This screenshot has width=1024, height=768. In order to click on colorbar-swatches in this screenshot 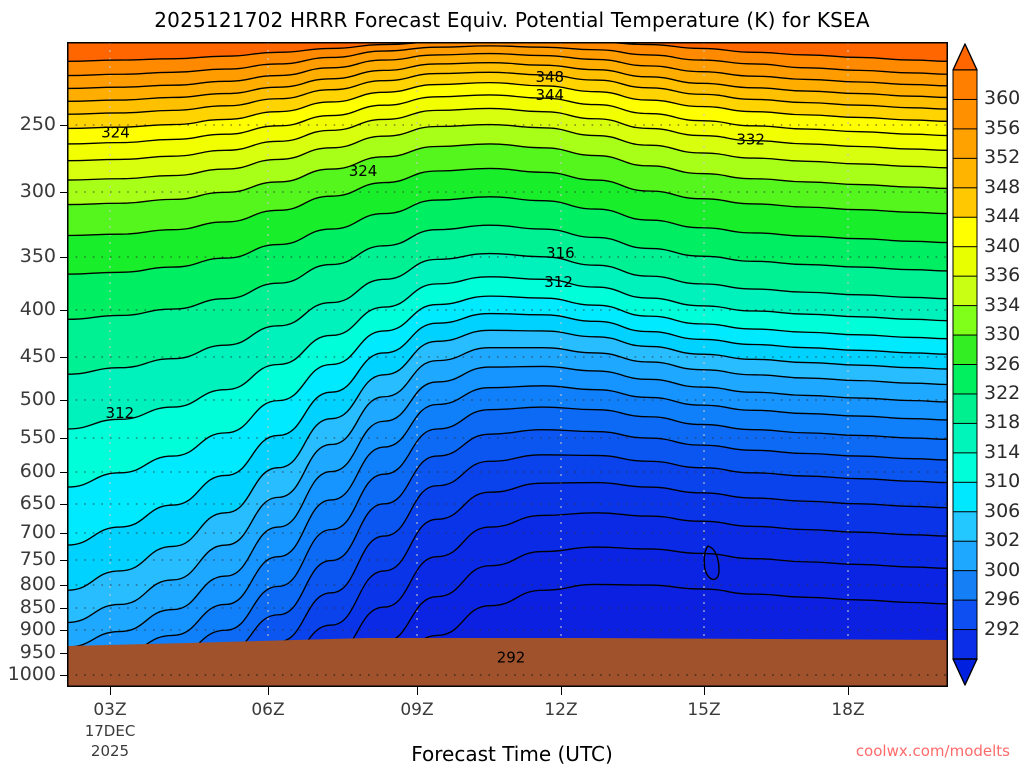, I will do `click(965, 364)`.